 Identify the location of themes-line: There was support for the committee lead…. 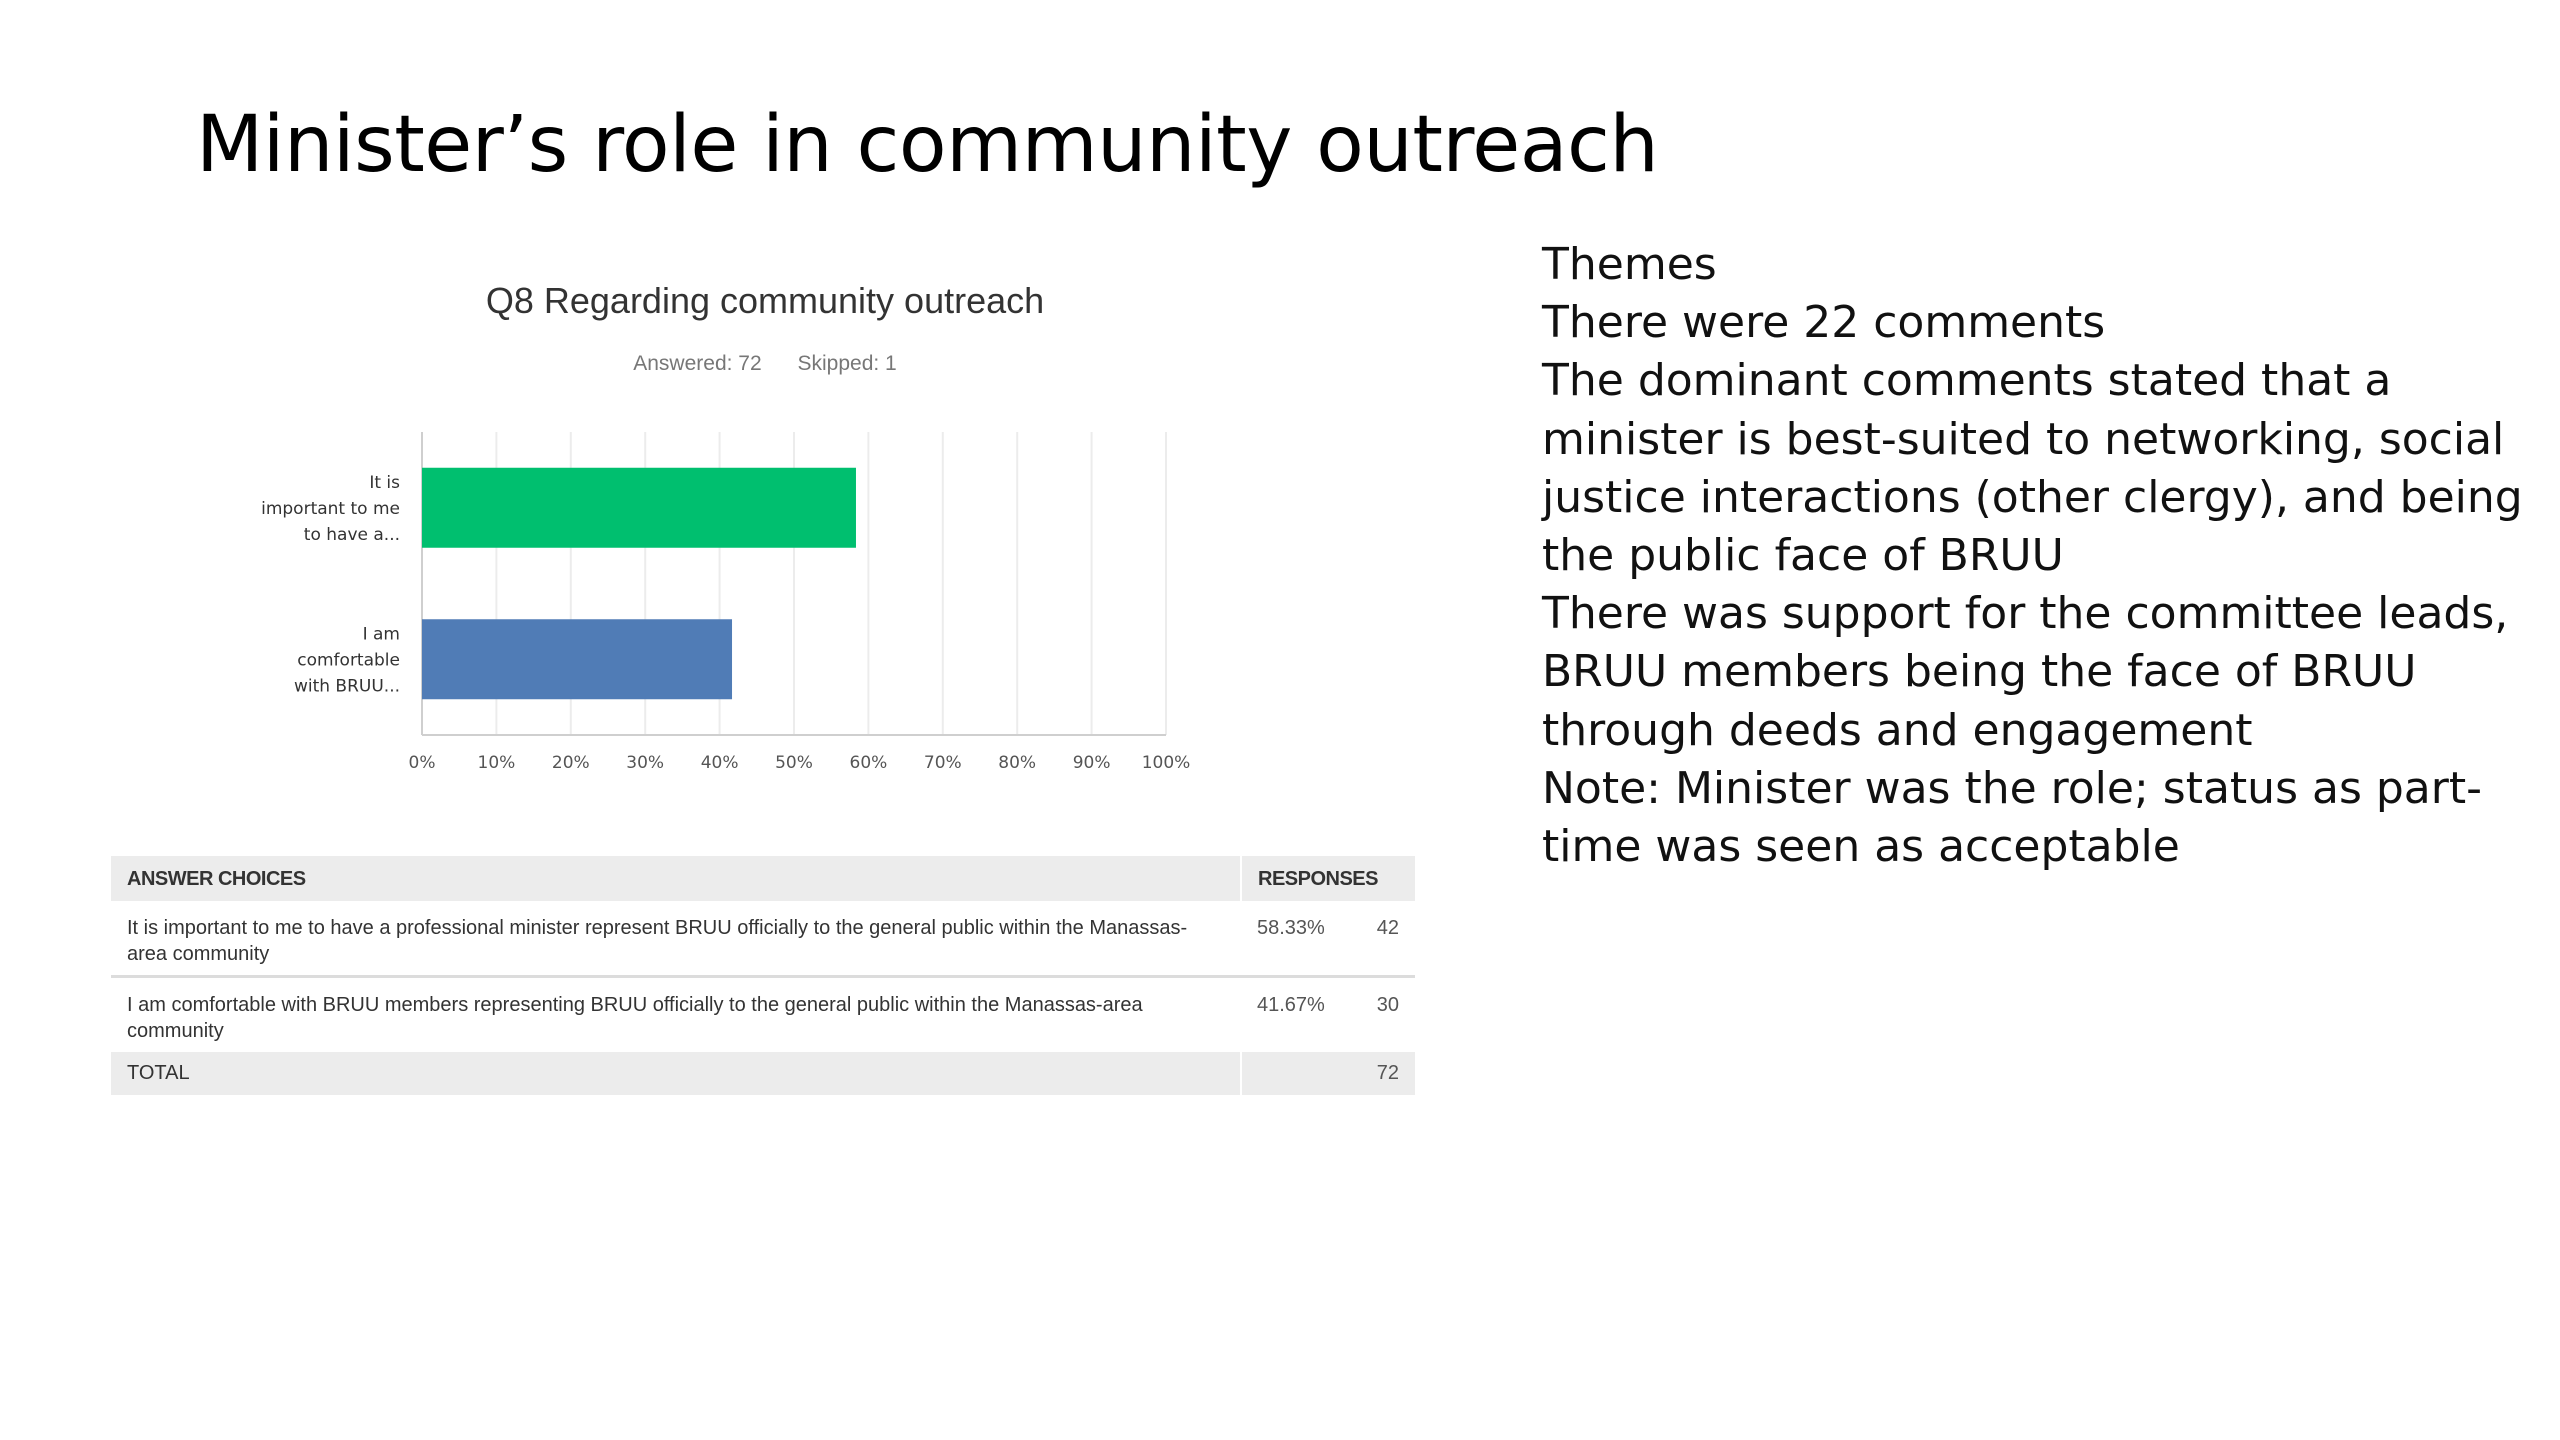
(2025, 672).